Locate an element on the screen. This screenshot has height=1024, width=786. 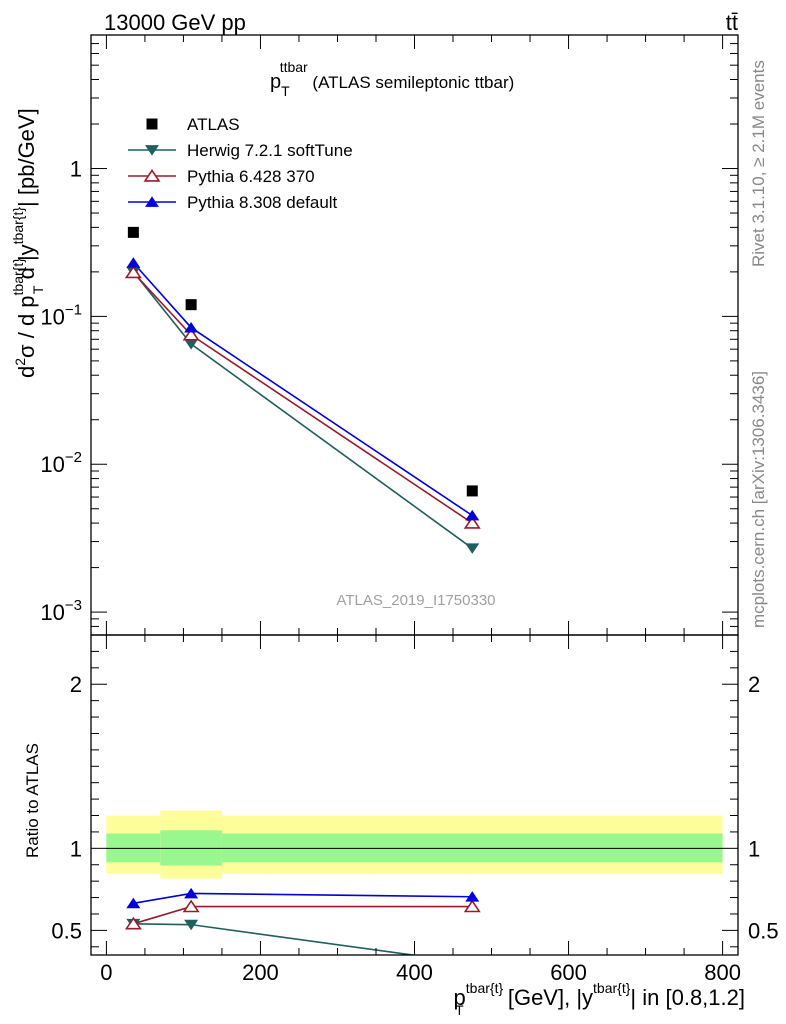
legend-label-pythia6: Pythia 6.428 370 is located at coordinates (251, 176).